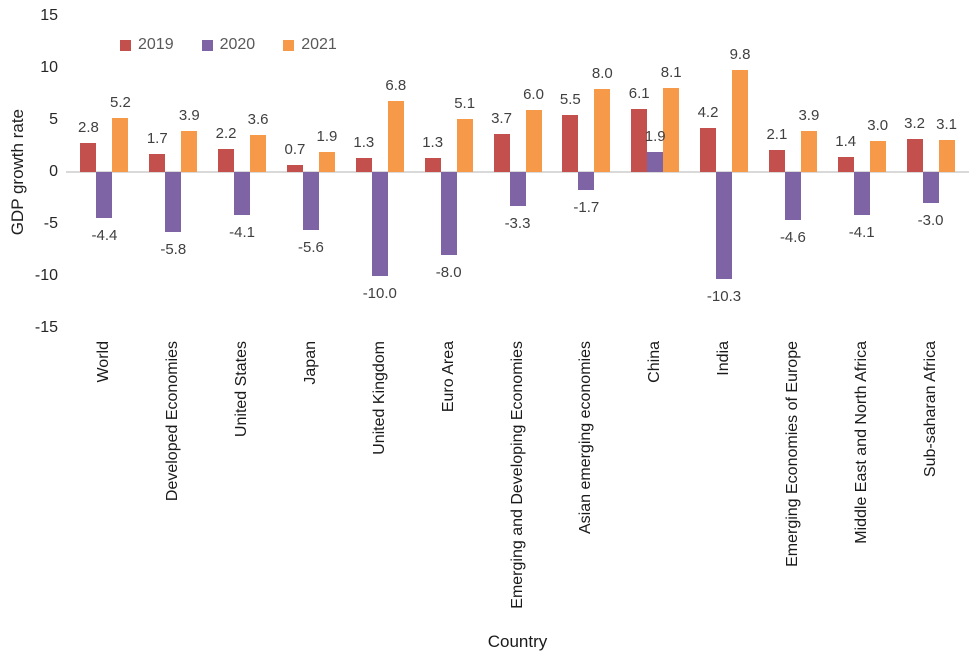 The image size is (974, 664). I want to click on legend-label-2020: 2020, so click(237, 44).